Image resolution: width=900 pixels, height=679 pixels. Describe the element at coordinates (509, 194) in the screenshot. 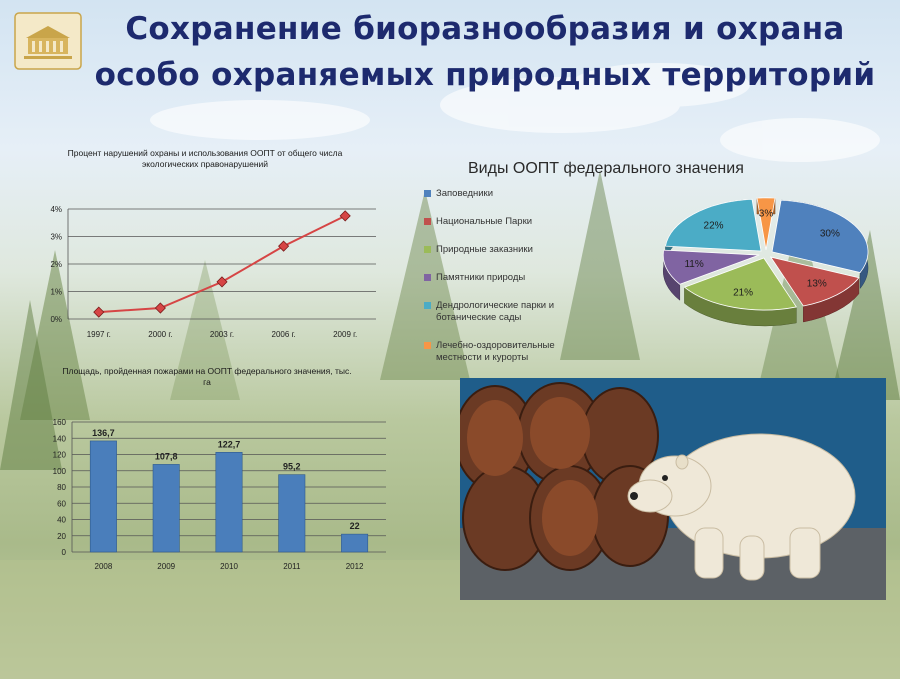

I see `legend-item: Заповедники` at that location.